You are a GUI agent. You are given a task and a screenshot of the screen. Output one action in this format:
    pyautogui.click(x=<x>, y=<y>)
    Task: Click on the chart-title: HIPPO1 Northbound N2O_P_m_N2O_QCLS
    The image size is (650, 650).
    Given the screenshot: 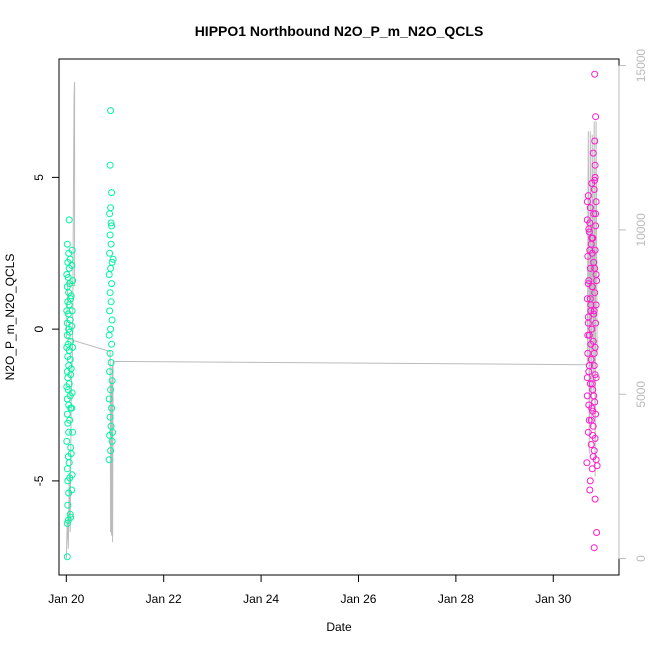 What is the action you would take?
    pyautogui.click(x=339, y=31)
    